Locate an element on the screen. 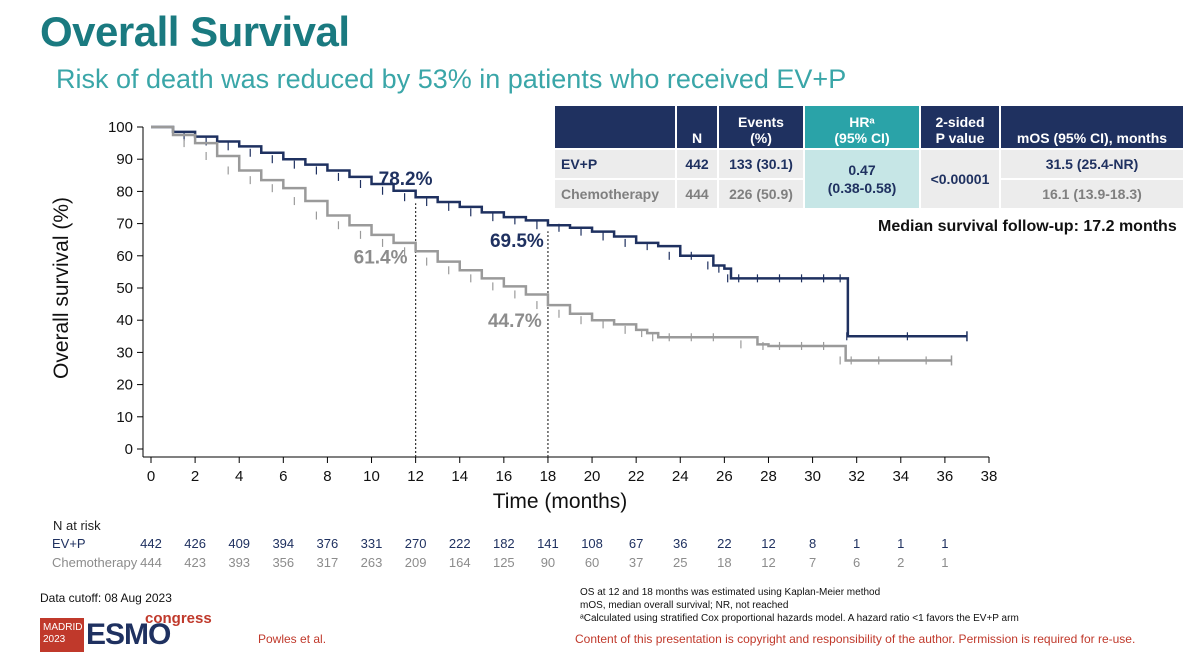 The width and height of the screenshot is (1200, 663). annotation-label: 78.2% is located at coordinates (406, 179).